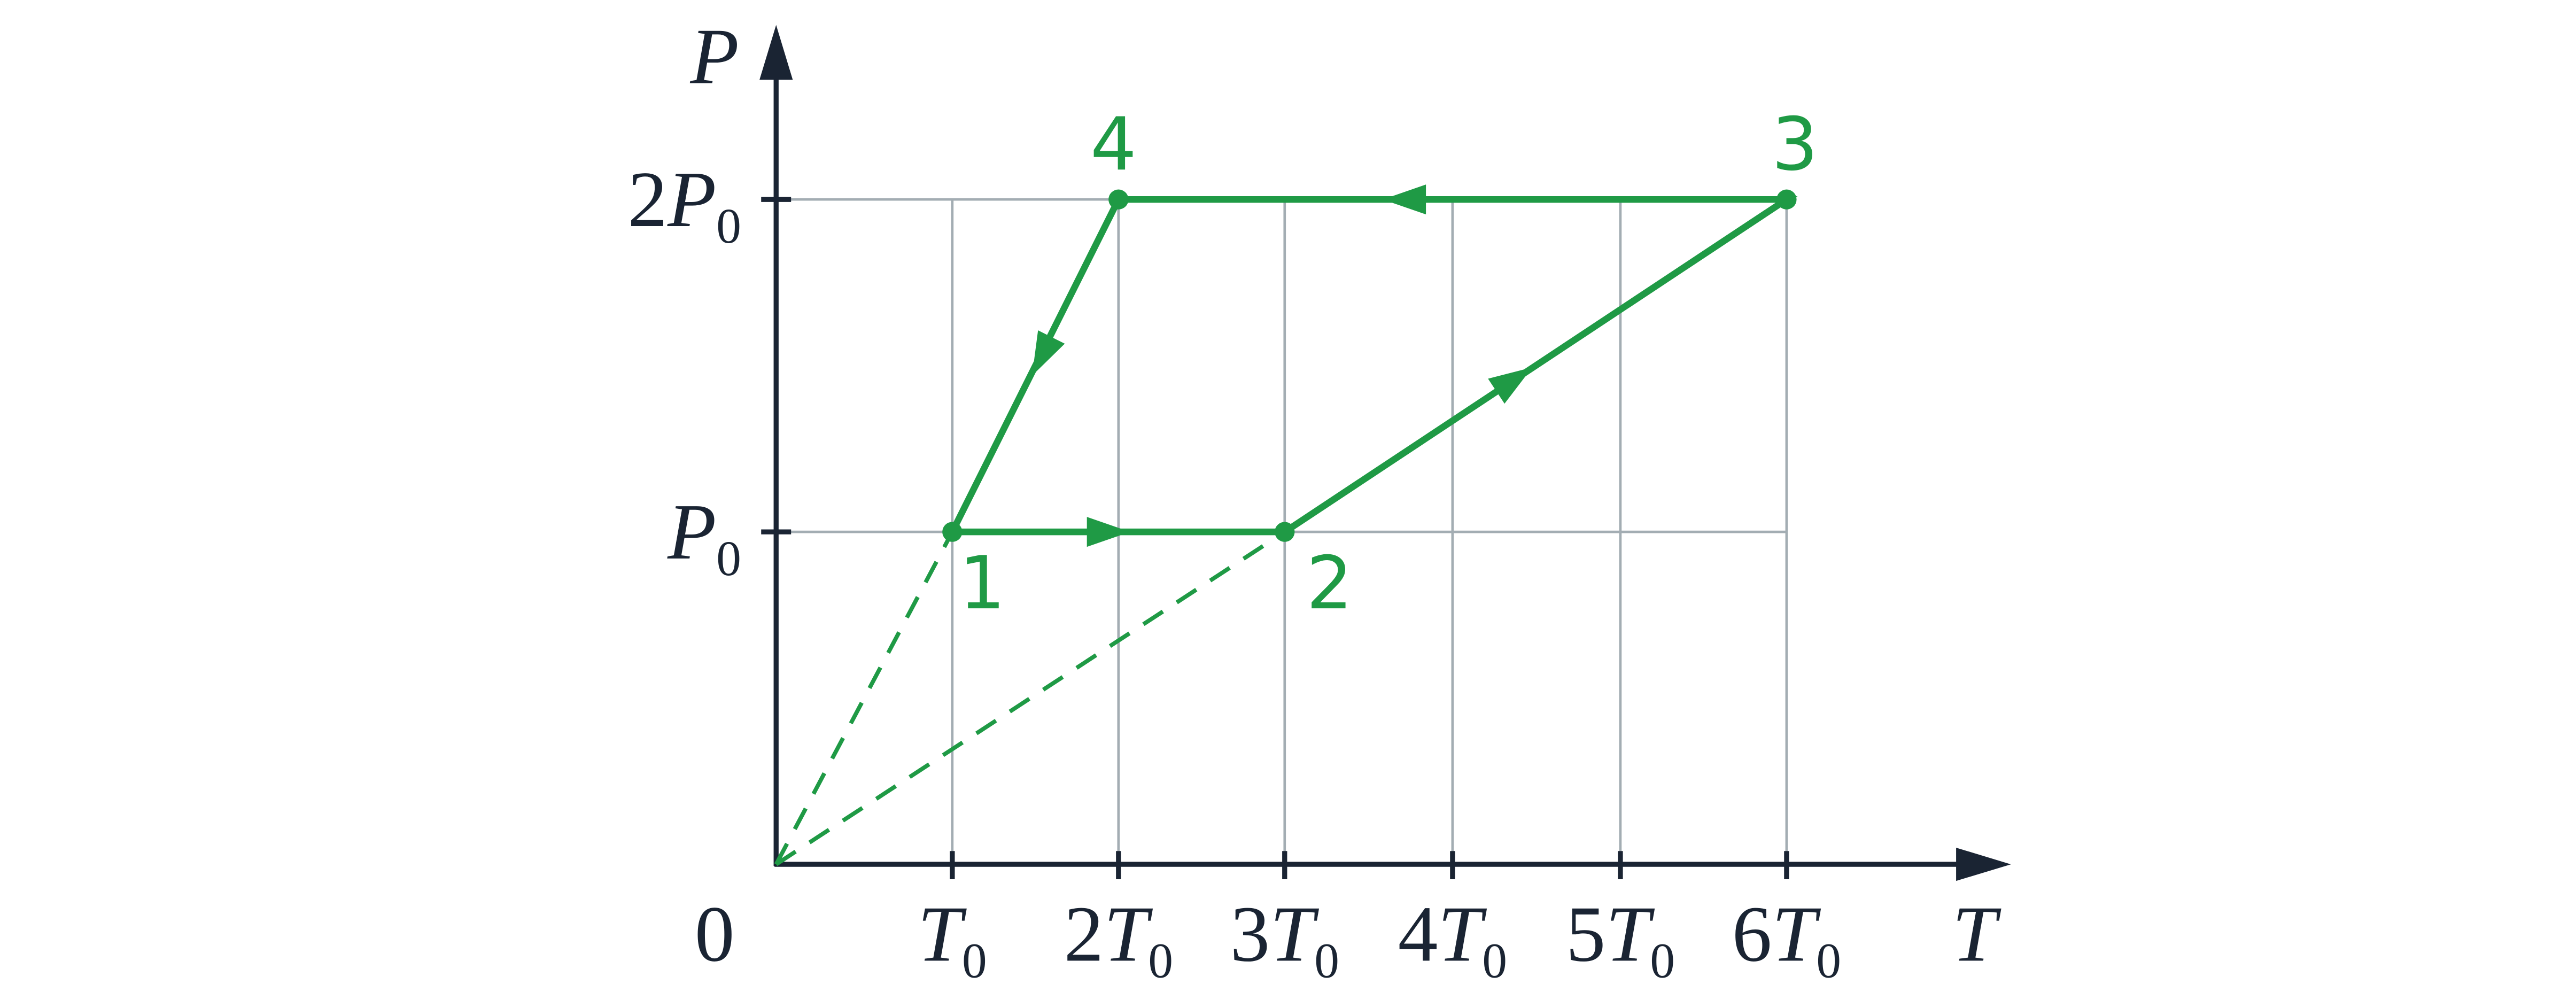  I want to click on tick-label: 3T0, so click(1284, 937).